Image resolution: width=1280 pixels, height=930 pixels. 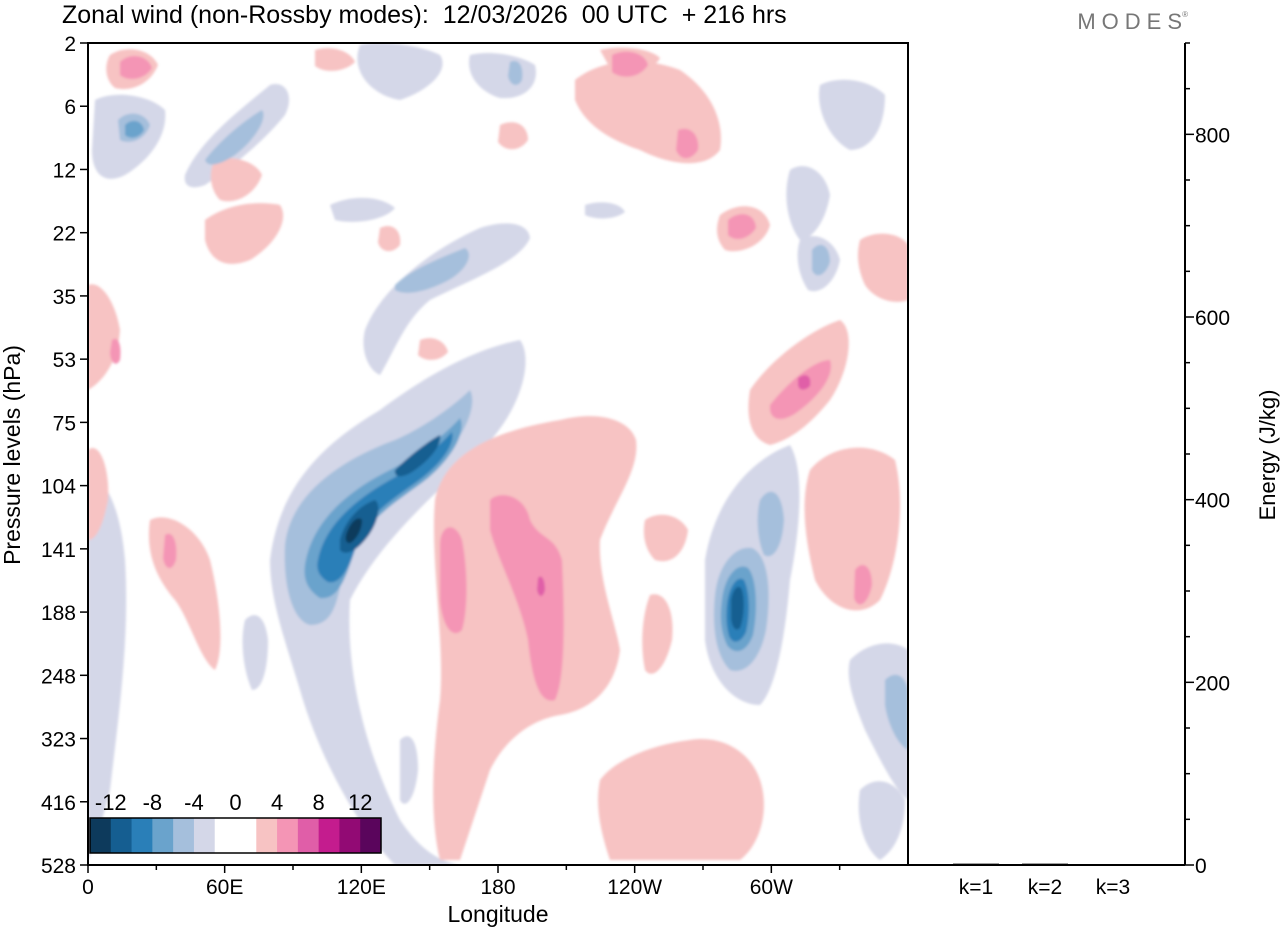 I want to click on x-tick-label: 60E, so click(x=224, y=887).